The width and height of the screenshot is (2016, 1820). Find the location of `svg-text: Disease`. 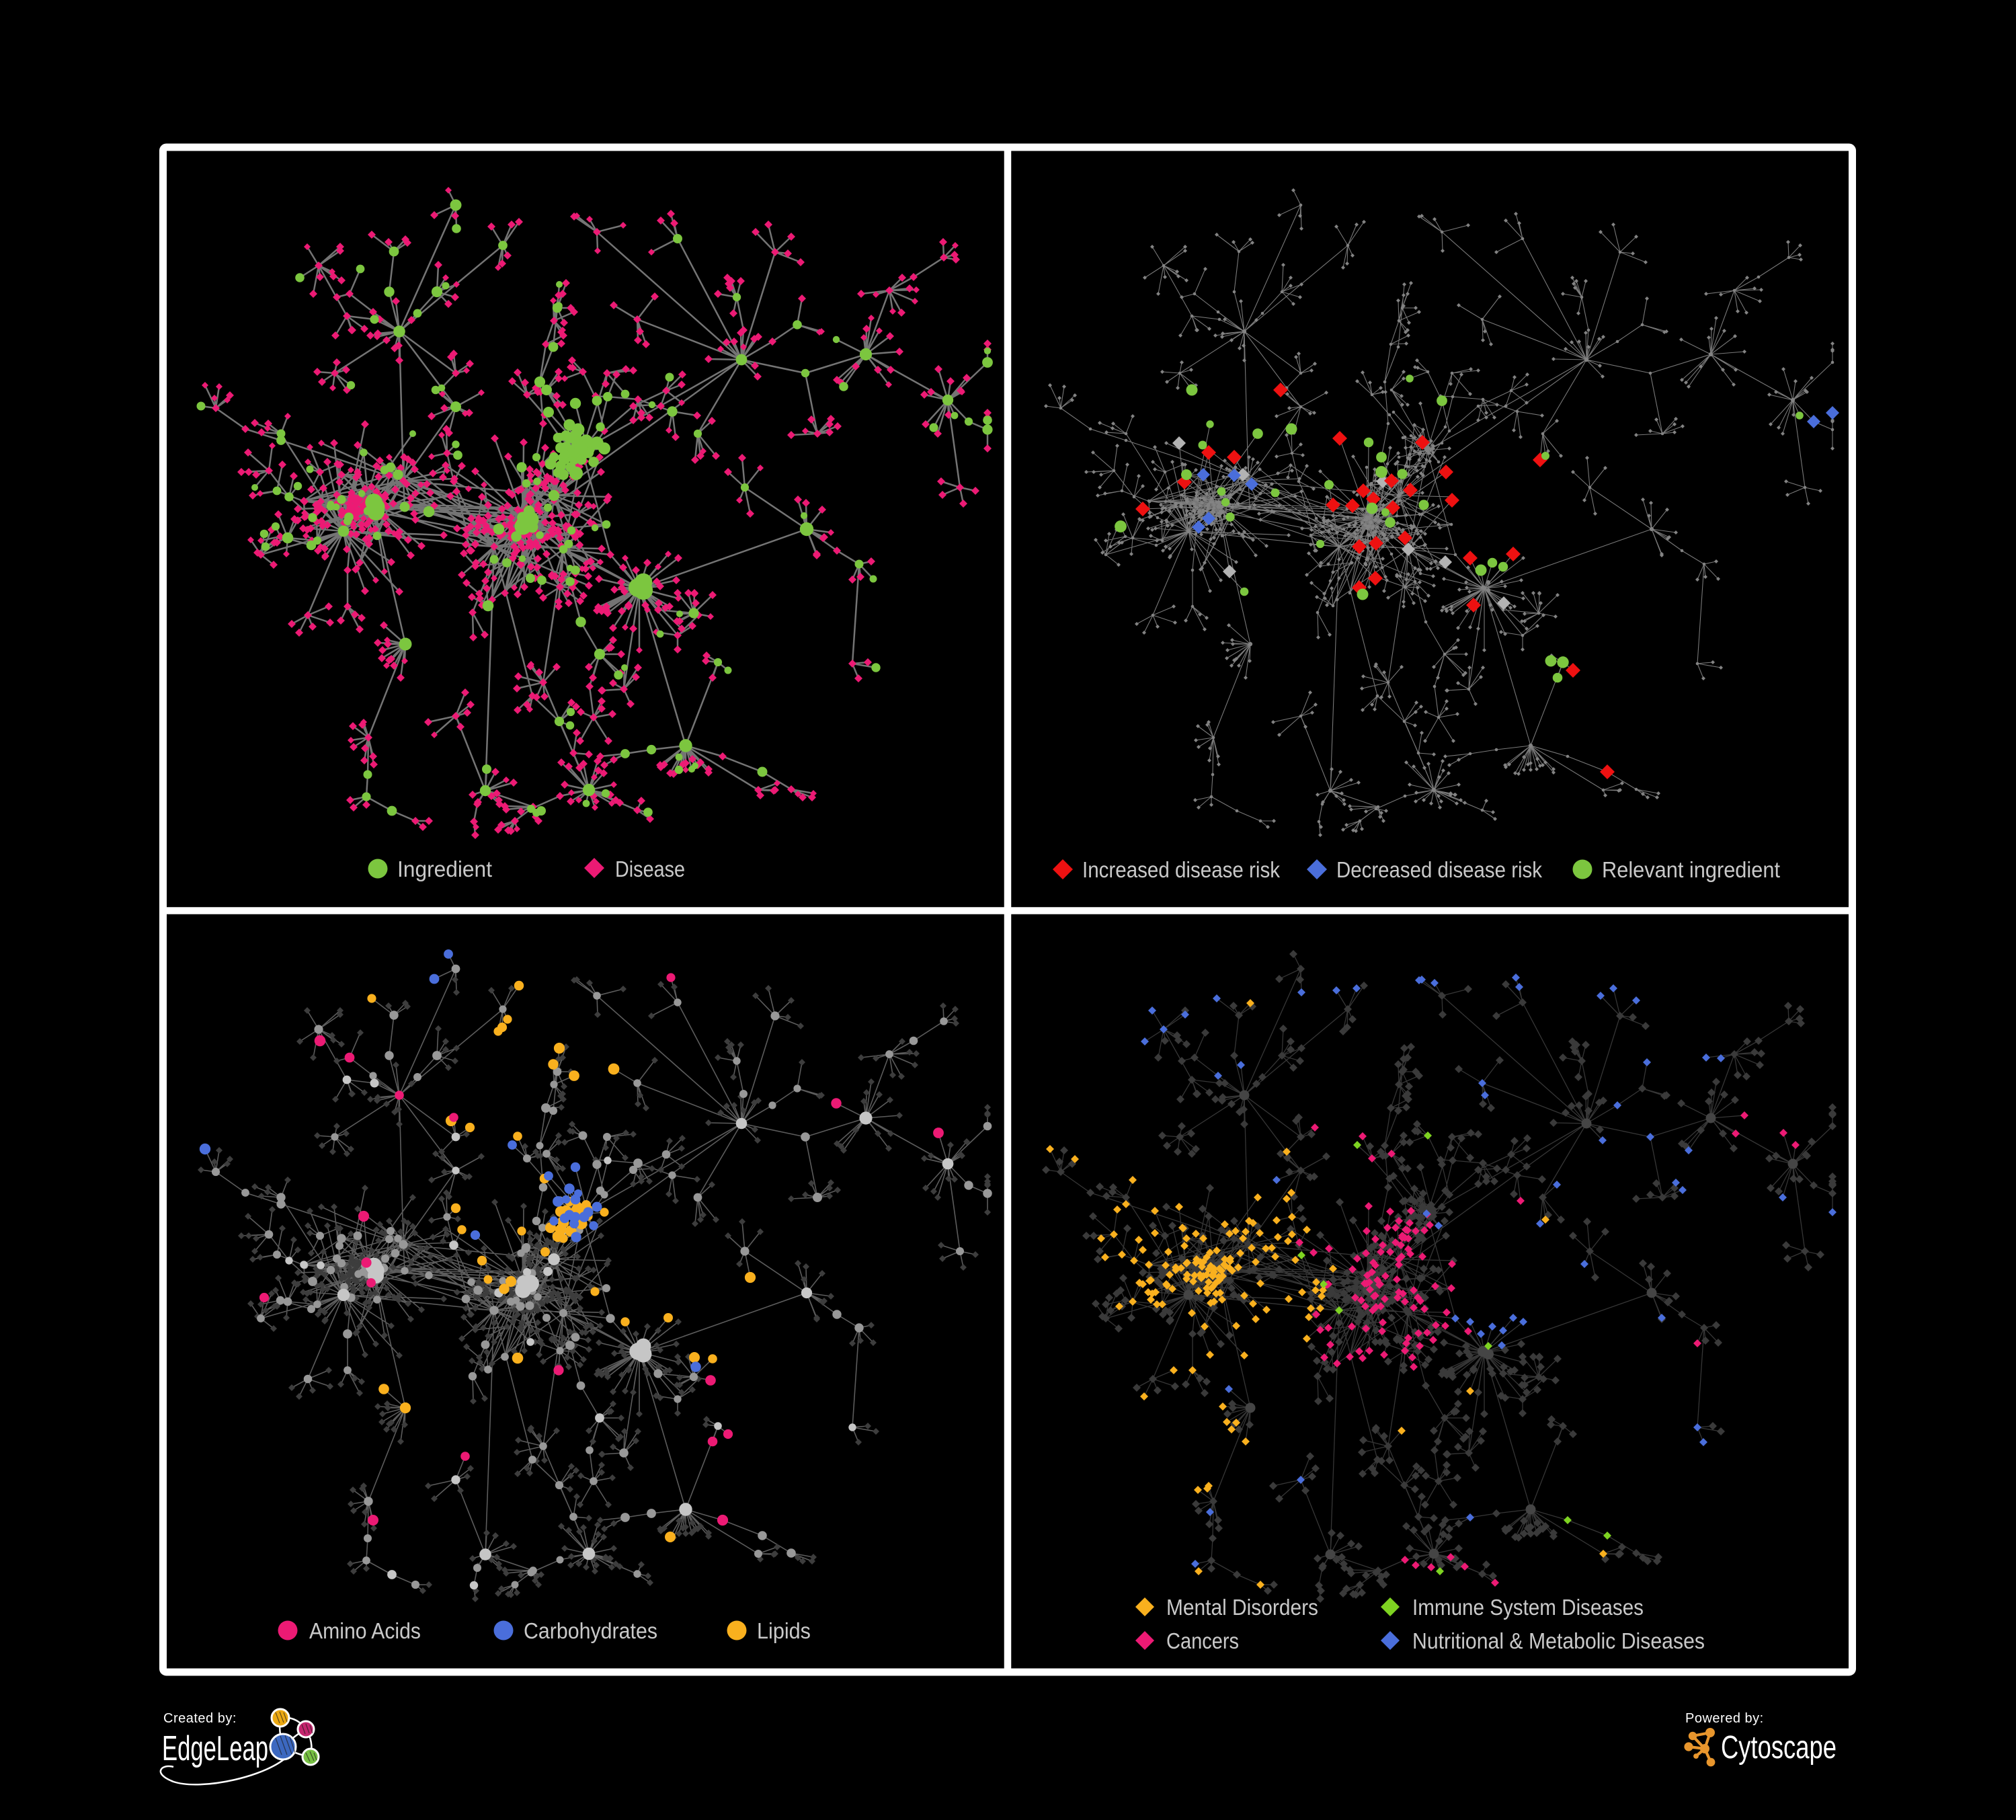

svg-text: Disease is located at coordinates (650, 869).